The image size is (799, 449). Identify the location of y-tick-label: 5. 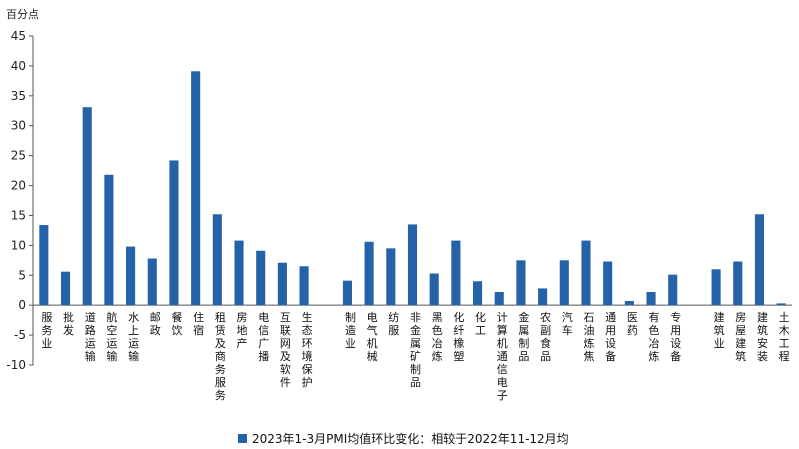
(22, 275).